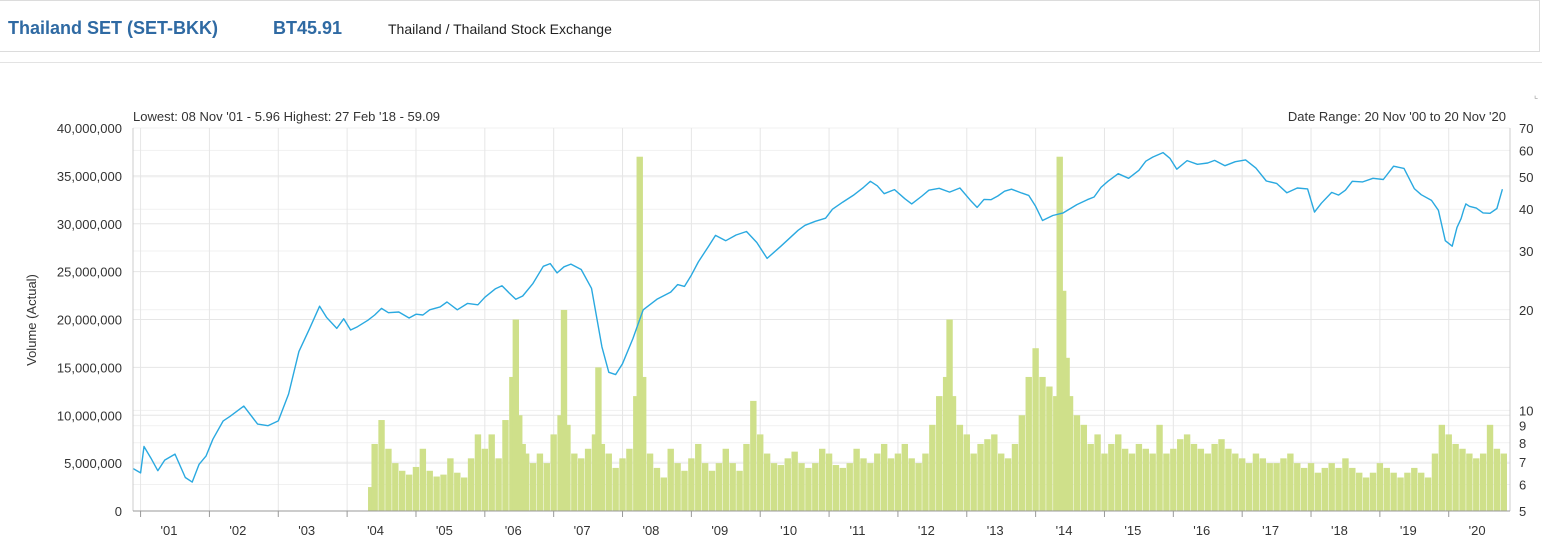 Image resolution: width=1542 pixels, height=556 pixels. I want to click on resize-handle-icon: ⌞, so click(1536, 95).